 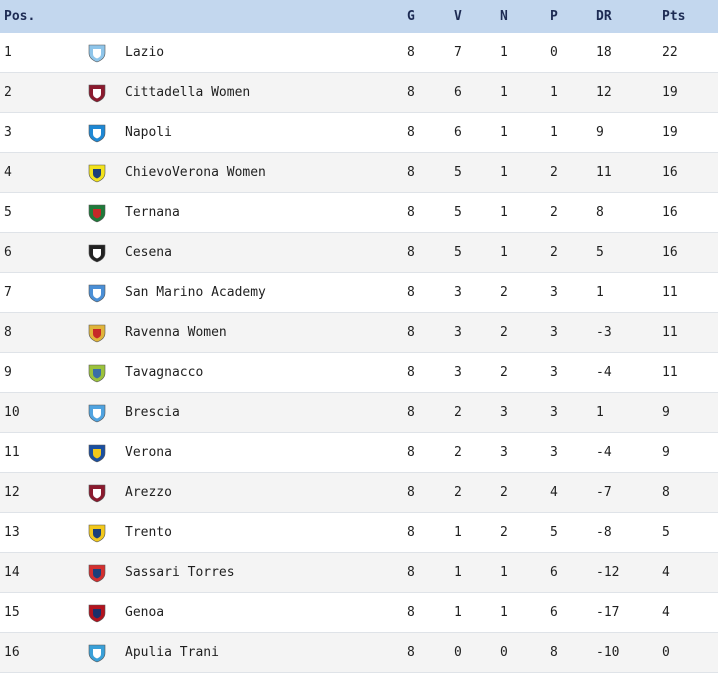 I want to click on row-v: 0, so click(x=458, y=652).